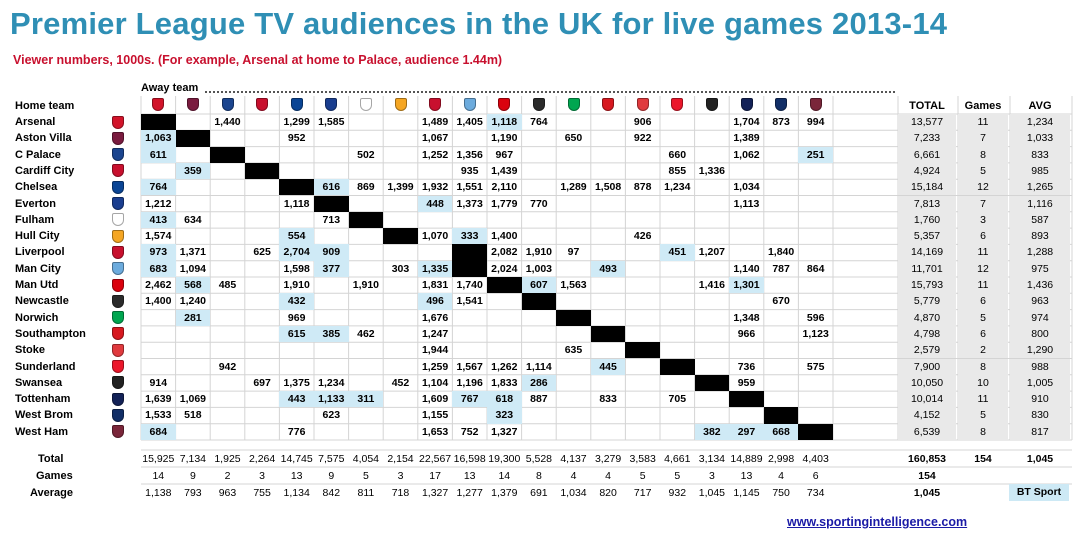  What do you see at coordinates (1040, 252) in the screenshot?
I see `row-avg: 1,288` at bounding box center [1040, 252].